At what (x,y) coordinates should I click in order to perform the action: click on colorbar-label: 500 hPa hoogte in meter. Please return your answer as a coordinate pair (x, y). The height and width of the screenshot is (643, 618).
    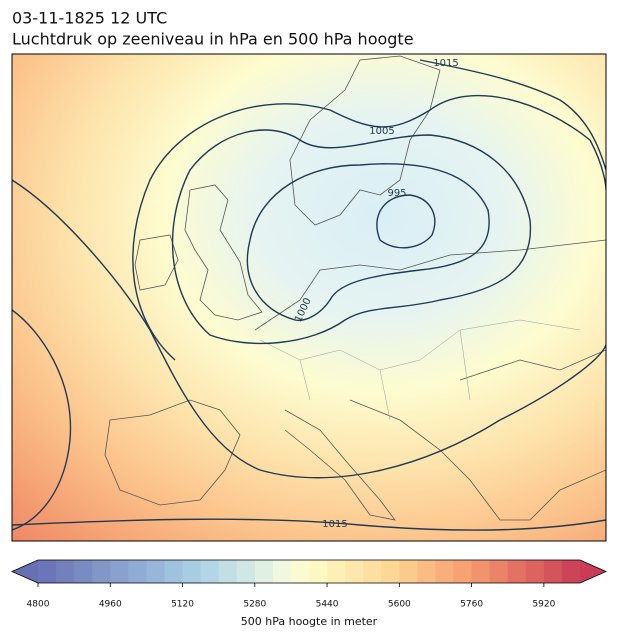
    Looking at the image, I should click on (309, 621).